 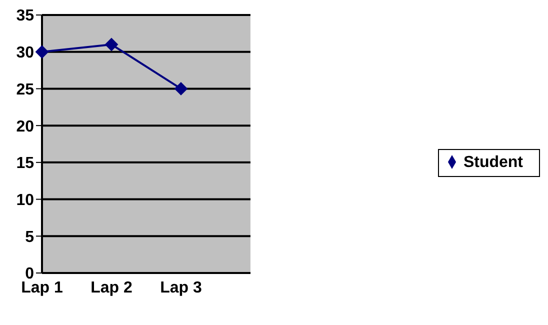 I want to click on y-tick-label: 30, so click(x=25, y=53).